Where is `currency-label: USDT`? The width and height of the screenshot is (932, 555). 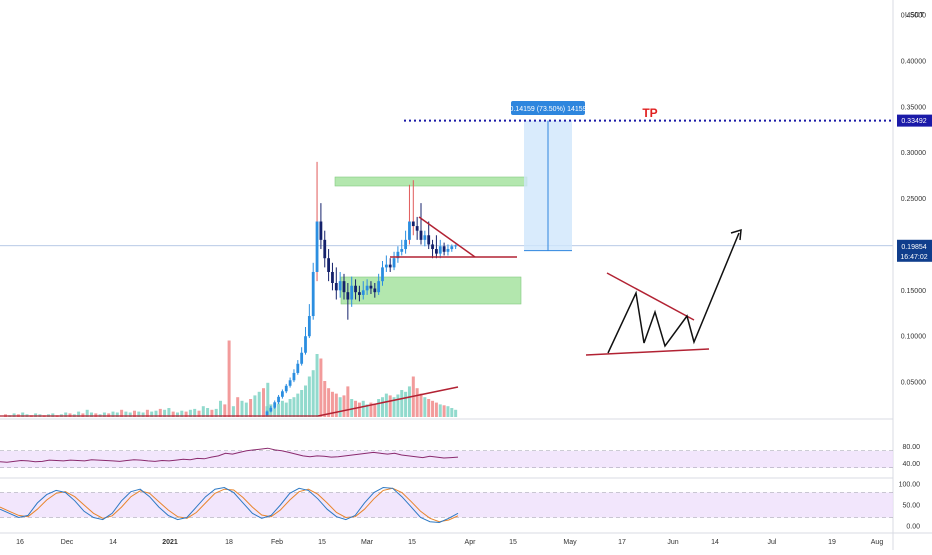
currency-label: USDT is located at coordinates (915, 15).